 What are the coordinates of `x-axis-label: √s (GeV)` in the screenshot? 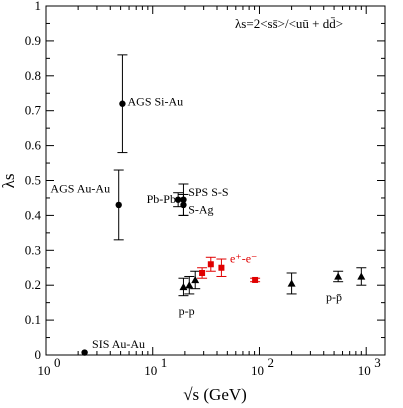 It's located at (215, 394).